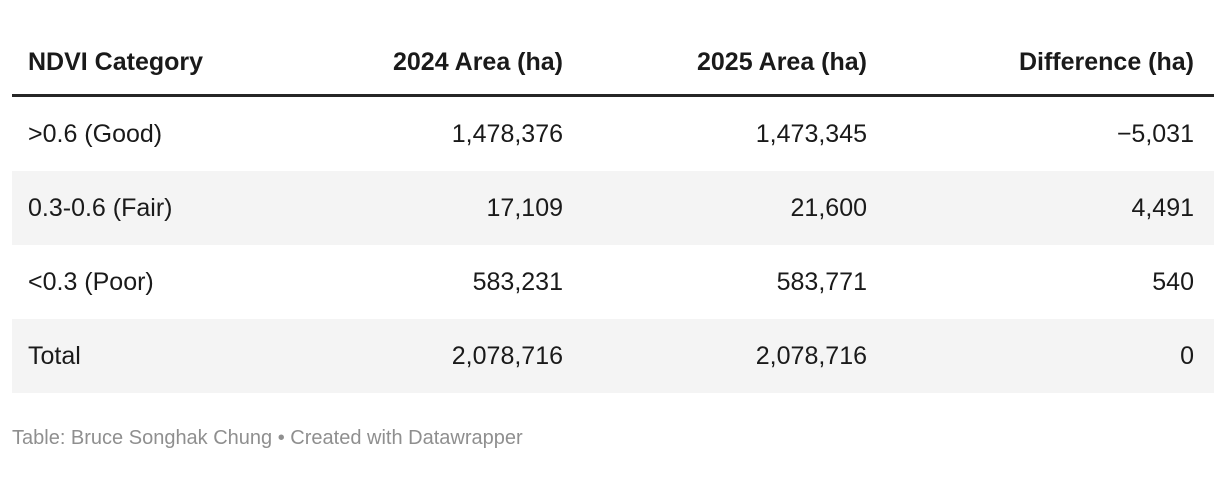  Describe the element at coordinates (811, 133) in the screenshot. I see `cell-2025-area: 1,473,345` at that location.